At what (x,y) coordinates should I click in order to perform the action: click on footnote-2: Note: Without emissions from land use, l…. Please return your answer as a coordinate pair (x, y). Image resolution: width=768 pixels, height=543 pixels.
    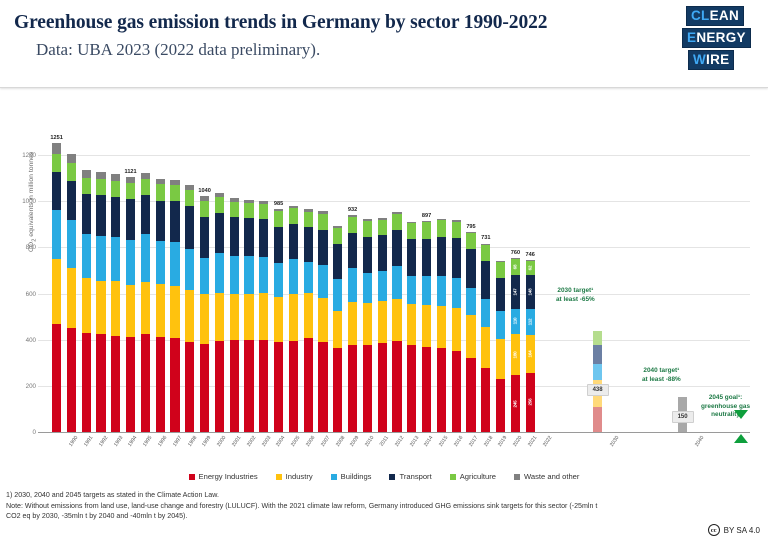
    Looking at the image, I should click on (302, 505).